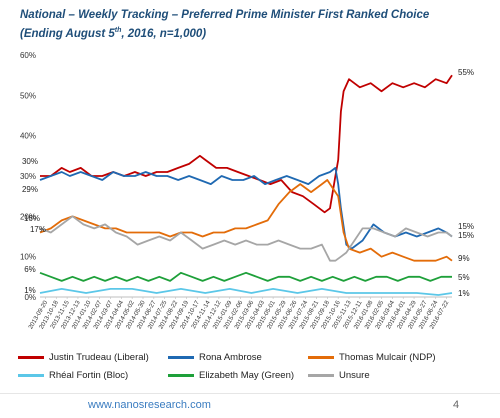 The image size is (500, 418). What do you see at coordinates (30, 189) in the screenshot?
I see `series-start-label: 29%` at bounding box center [30, 189].